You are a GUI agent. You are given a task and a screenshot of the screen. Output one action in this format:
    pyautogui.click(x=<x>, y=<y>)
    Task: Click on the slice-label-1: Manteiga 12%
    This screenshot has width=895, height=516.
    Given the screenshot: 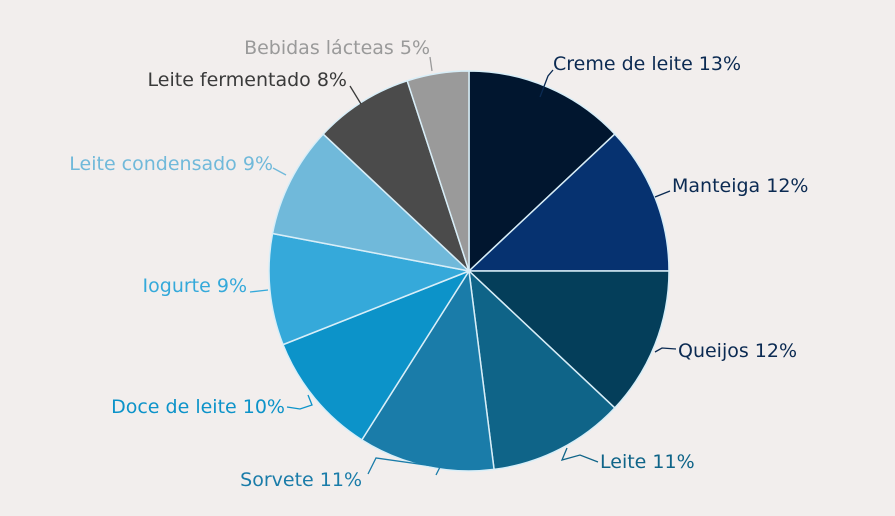 What is the action you would take?
    pyautogui.click(x=740, y=186)
    